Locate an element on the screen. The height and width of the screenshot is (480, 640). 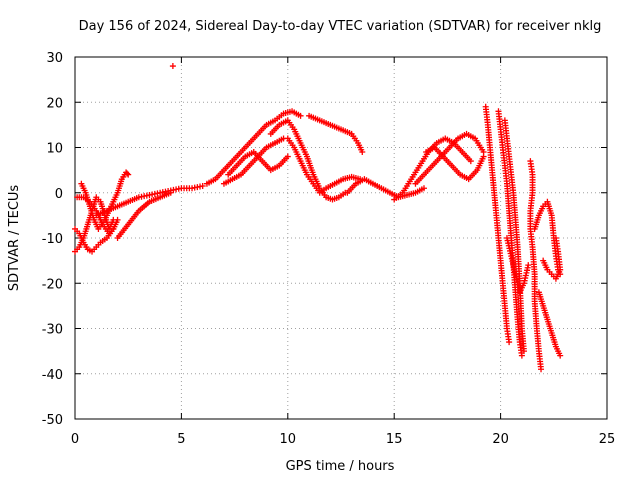
x-tick-label: 10 is located at coordinates (288, 439).